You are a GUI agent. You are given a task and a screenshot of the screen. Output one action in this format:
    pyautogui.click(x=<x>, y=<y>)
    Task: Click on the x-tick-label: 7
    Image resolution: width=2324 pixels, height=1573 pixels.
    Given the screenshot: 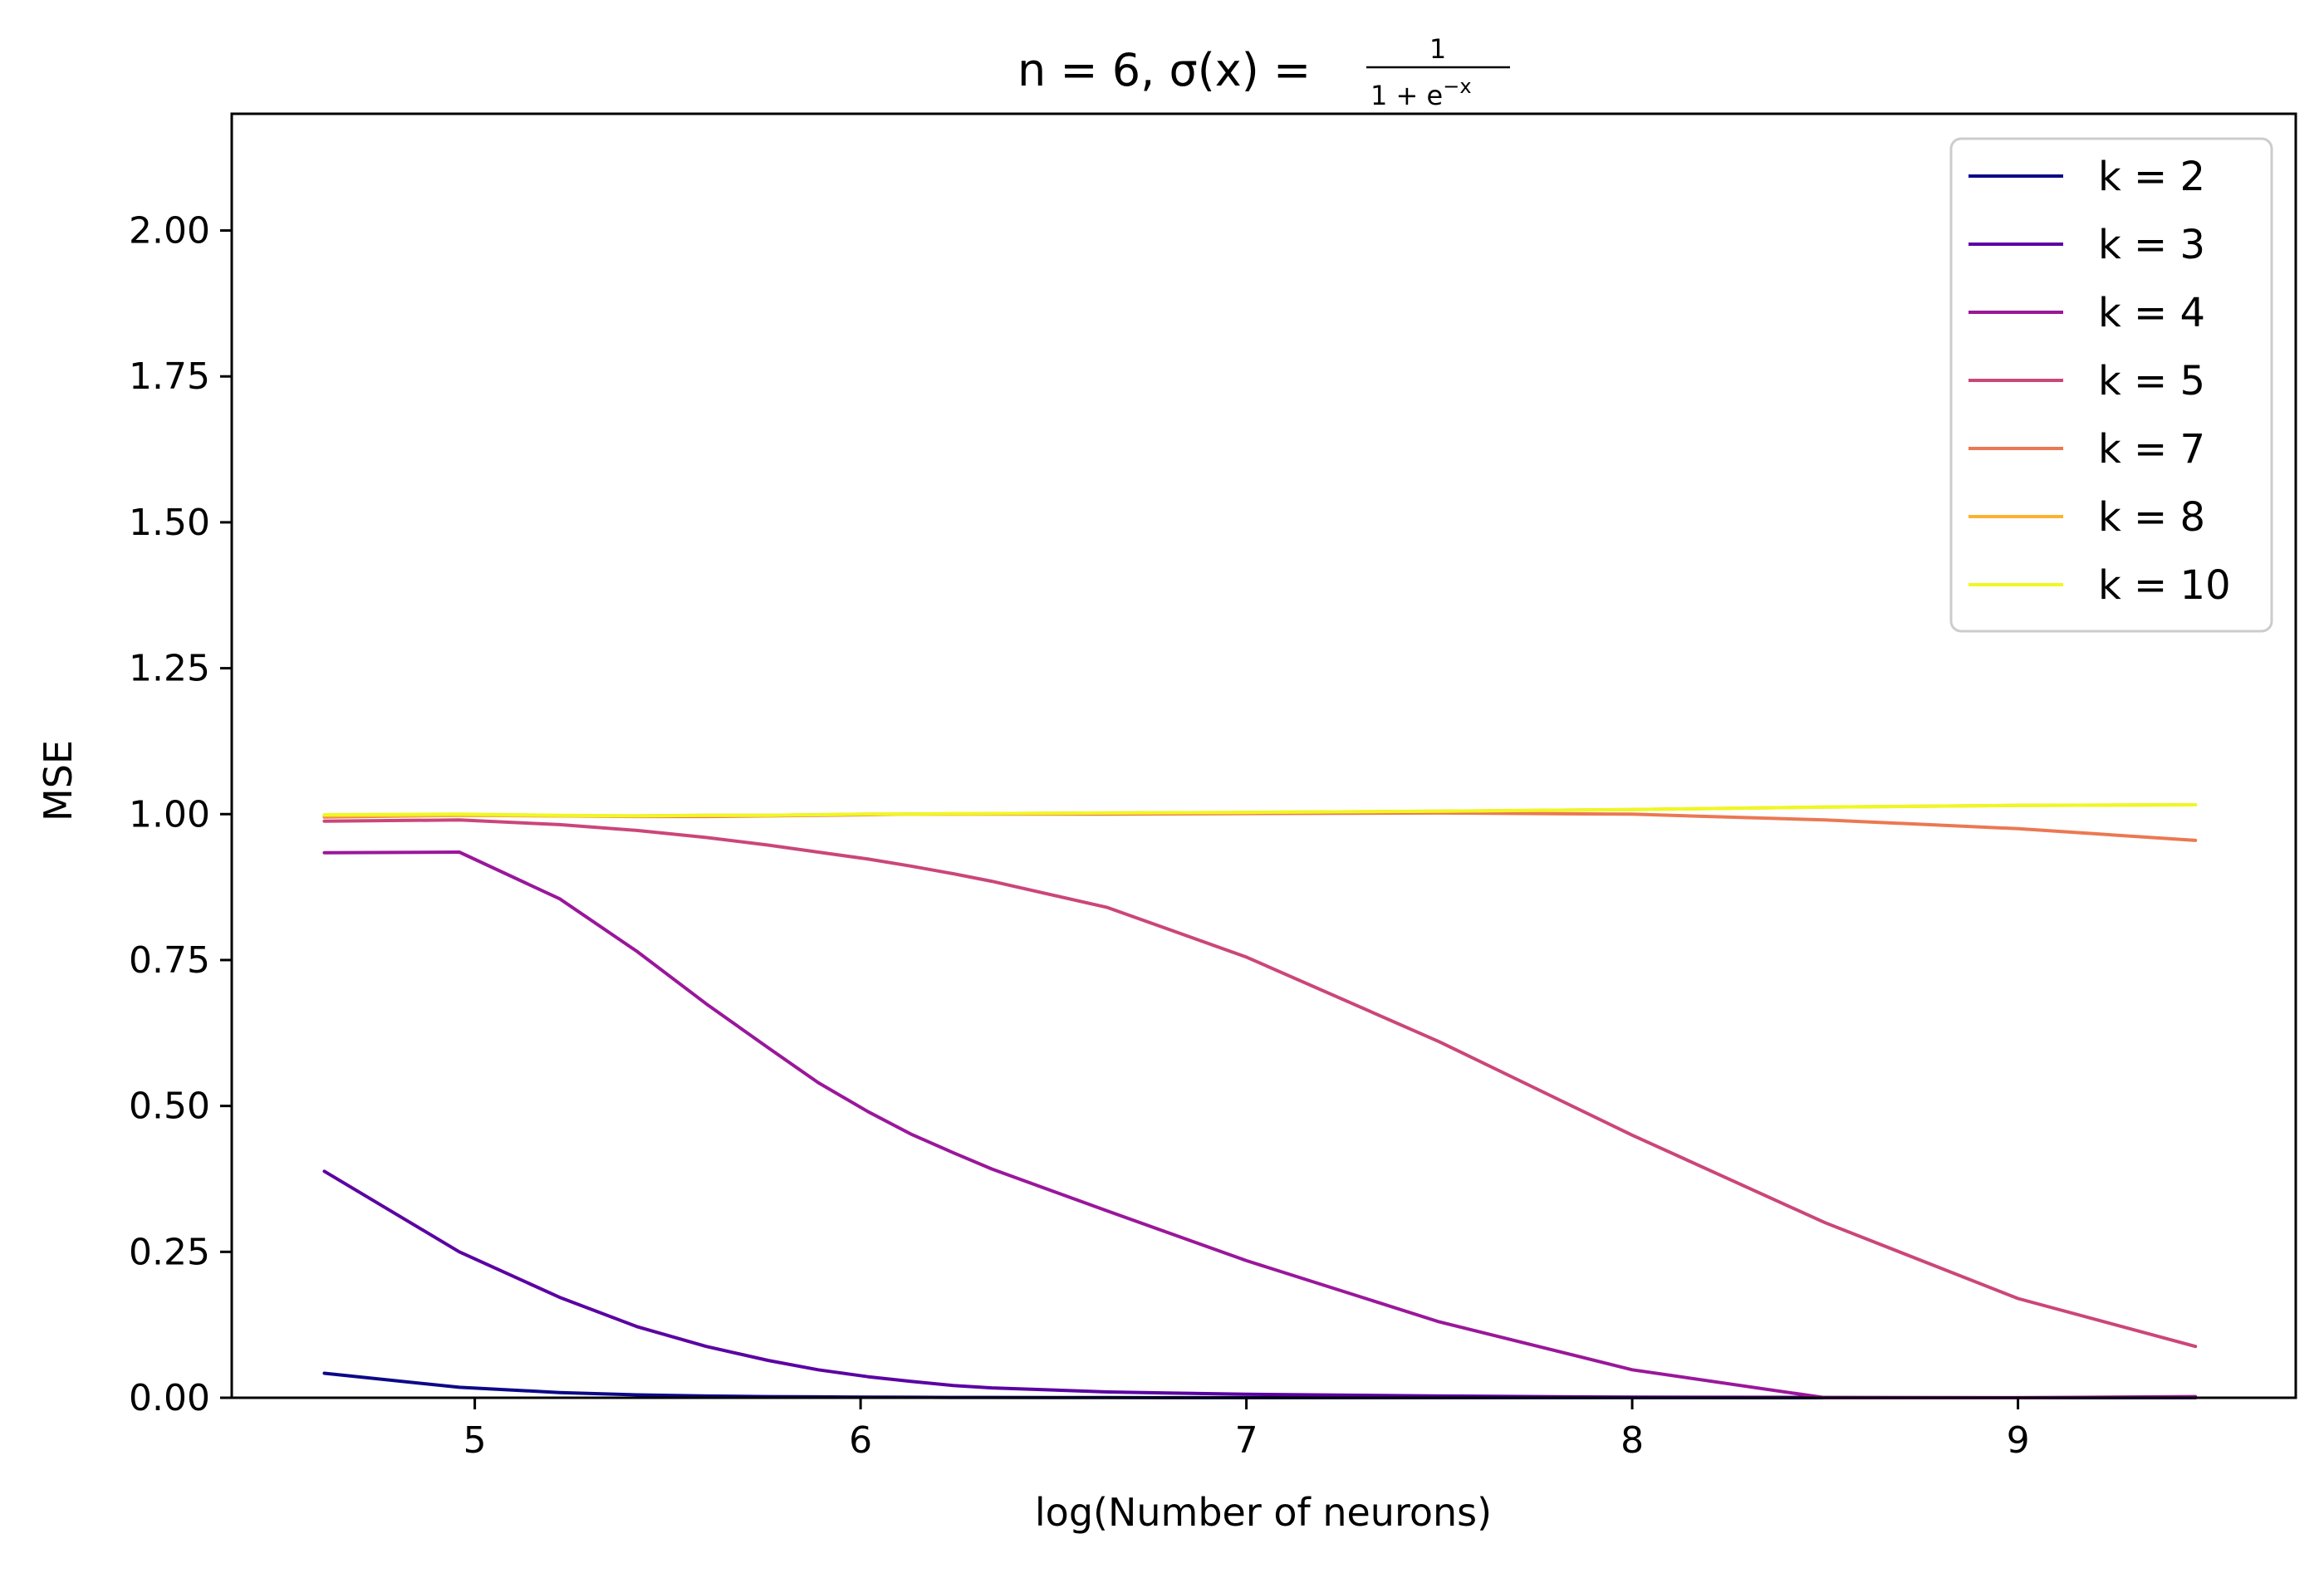 What is the action you would take?
    pyautogui.click(x=1246, y=1440)
    